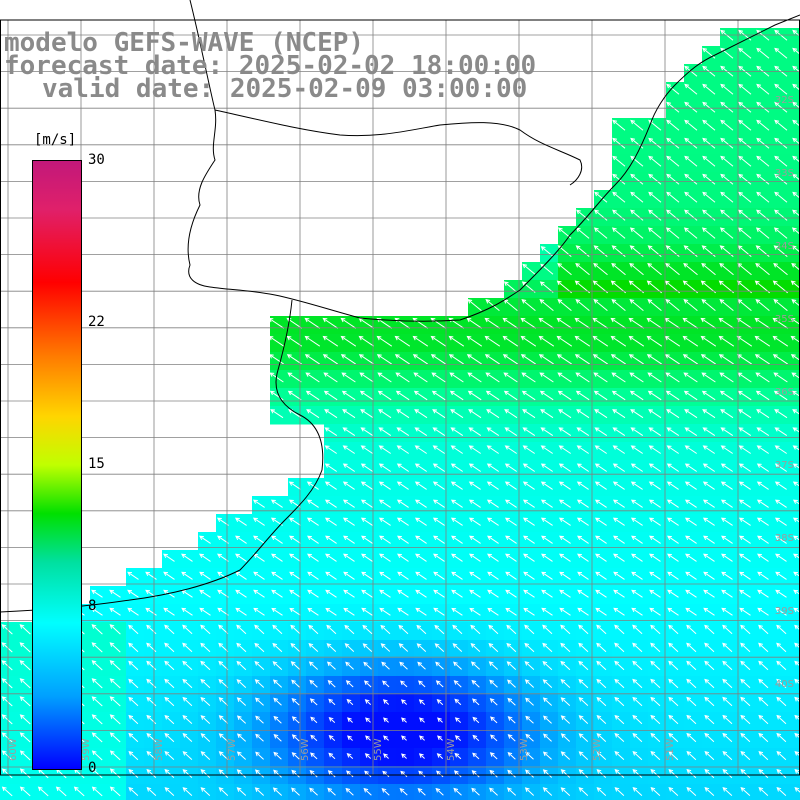  What do you see at coordinates (92, 605) in the screenshot?
I see `colorbar-tick: 8` at bounding box center [92, 605].